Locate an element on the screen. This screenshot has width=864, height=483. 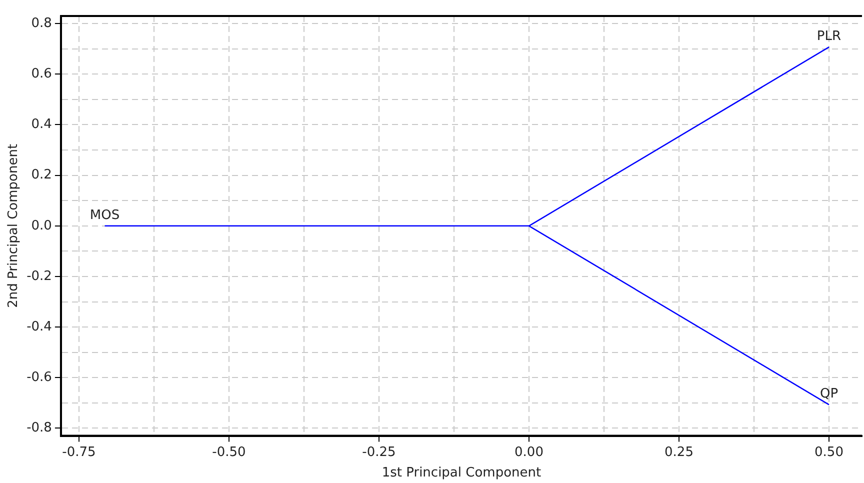
y-axis-title: 2nd Principal Component is located at coordinates (14, 226).